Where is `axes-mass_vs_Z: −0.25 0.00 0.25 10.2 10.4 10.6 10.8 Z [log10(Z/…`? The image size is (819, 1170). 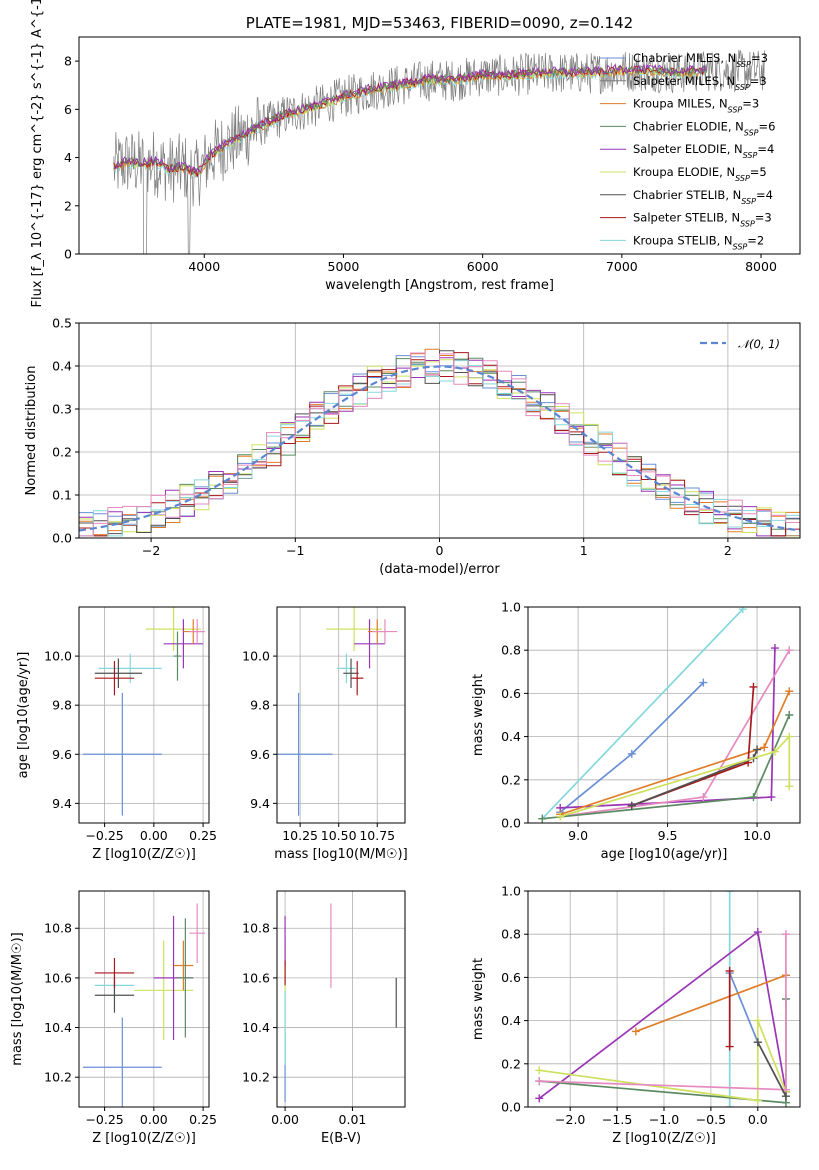 axes-mass_vs_Z: −0.25 0.00 0.25 10.2 10.4 10.6 10.8 Z [log10(Z/… is located at coordinates (113, 1018).